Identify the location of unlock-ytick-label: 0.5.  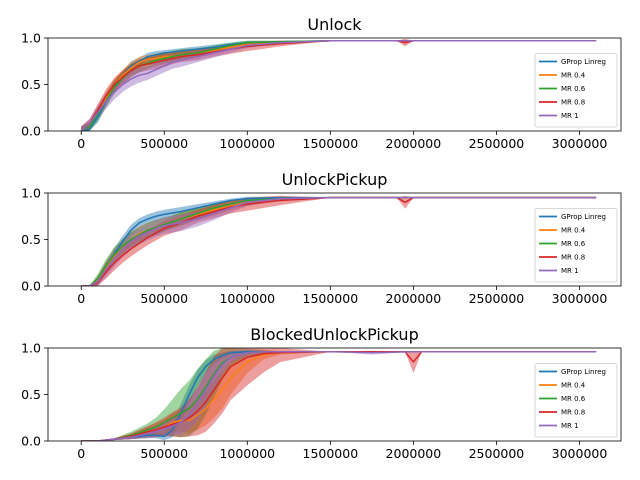
(31, 84).